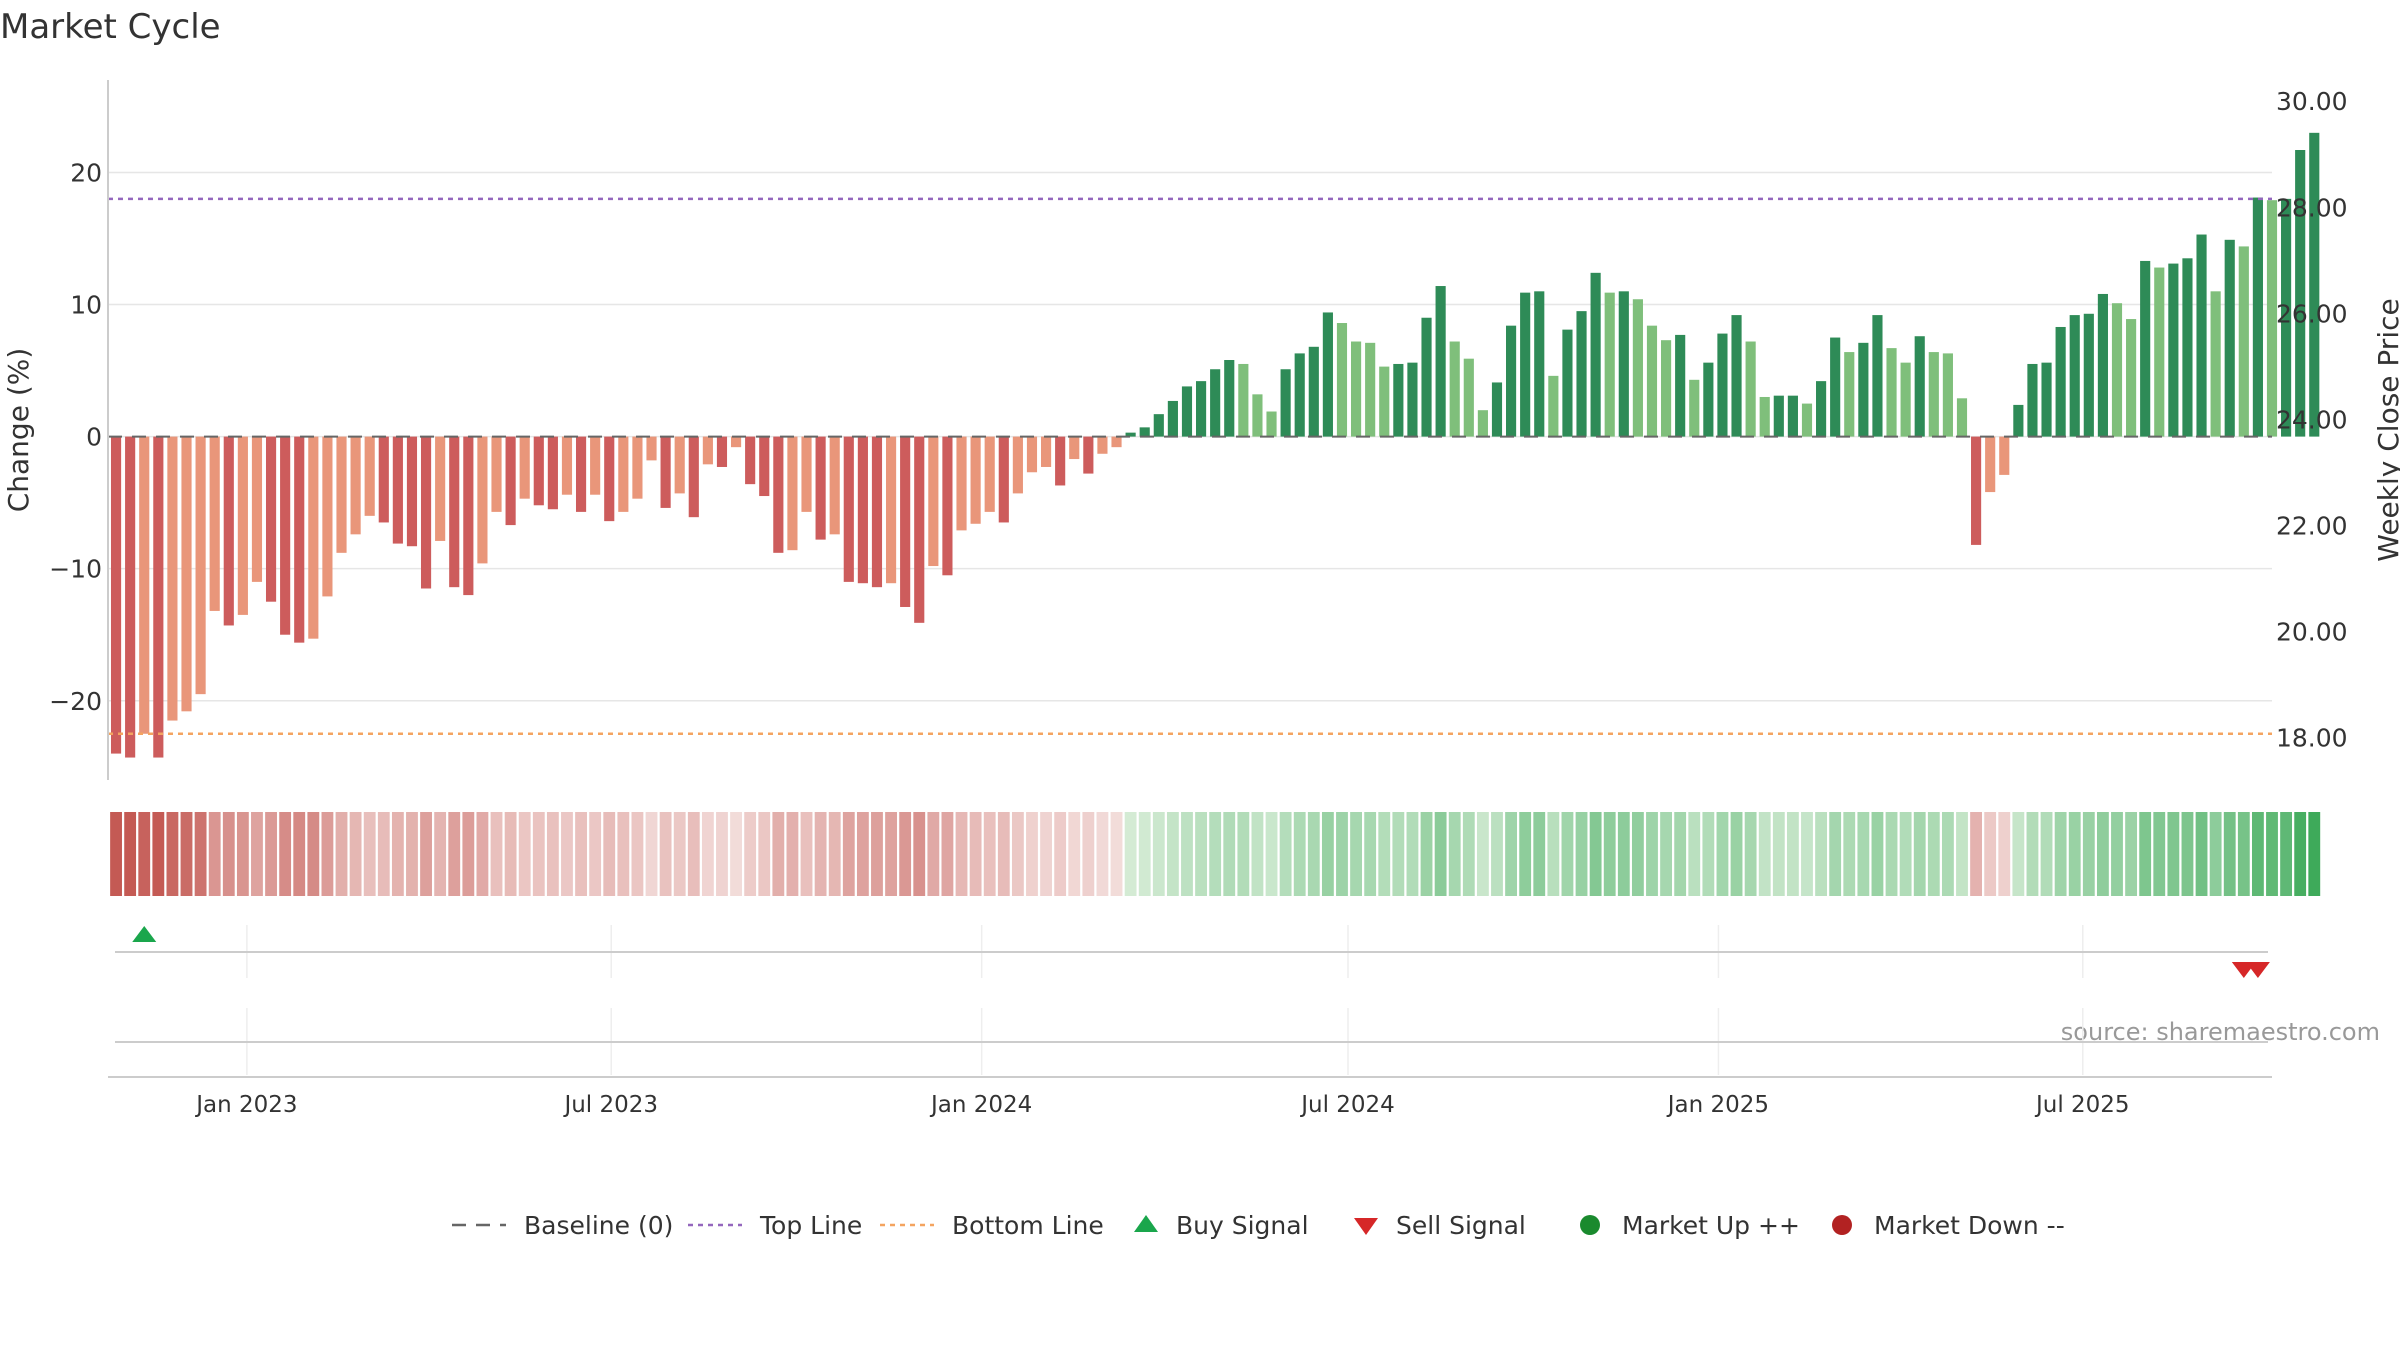  Describe the element at coordinates (1842, 1225) in the screenshot. I see `legend-circle-swatch` at that location.